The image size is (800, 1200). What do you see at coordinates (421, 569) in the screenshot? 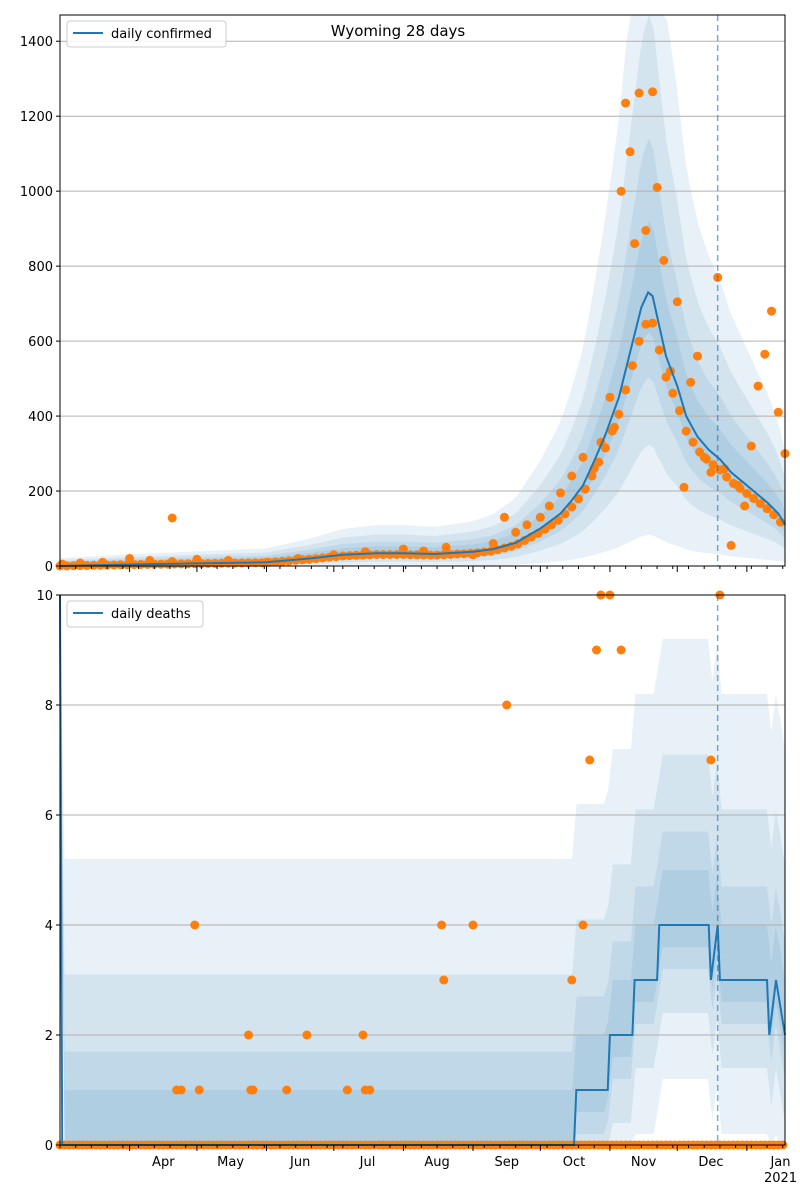
I see `confirmed-x-axis` at bounding box center [421, 569].